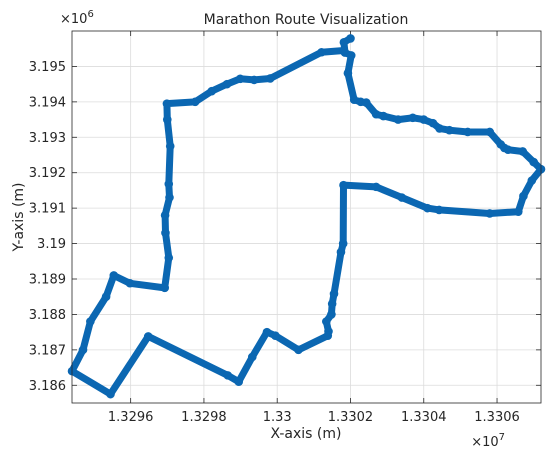  Describe the element at coordinates (47, 350) in the screenshot. I see `y-tick-label: 3.187` at that location.